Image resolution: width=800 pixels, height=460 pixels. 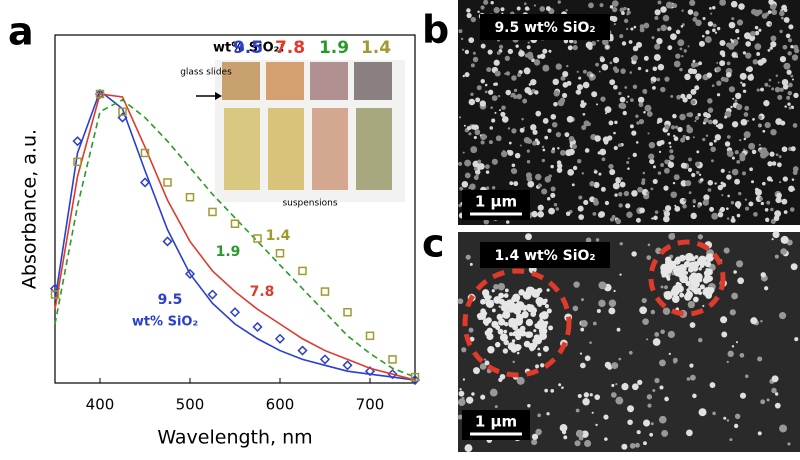 I want to click on cuvette, so click(x=374, y=149).